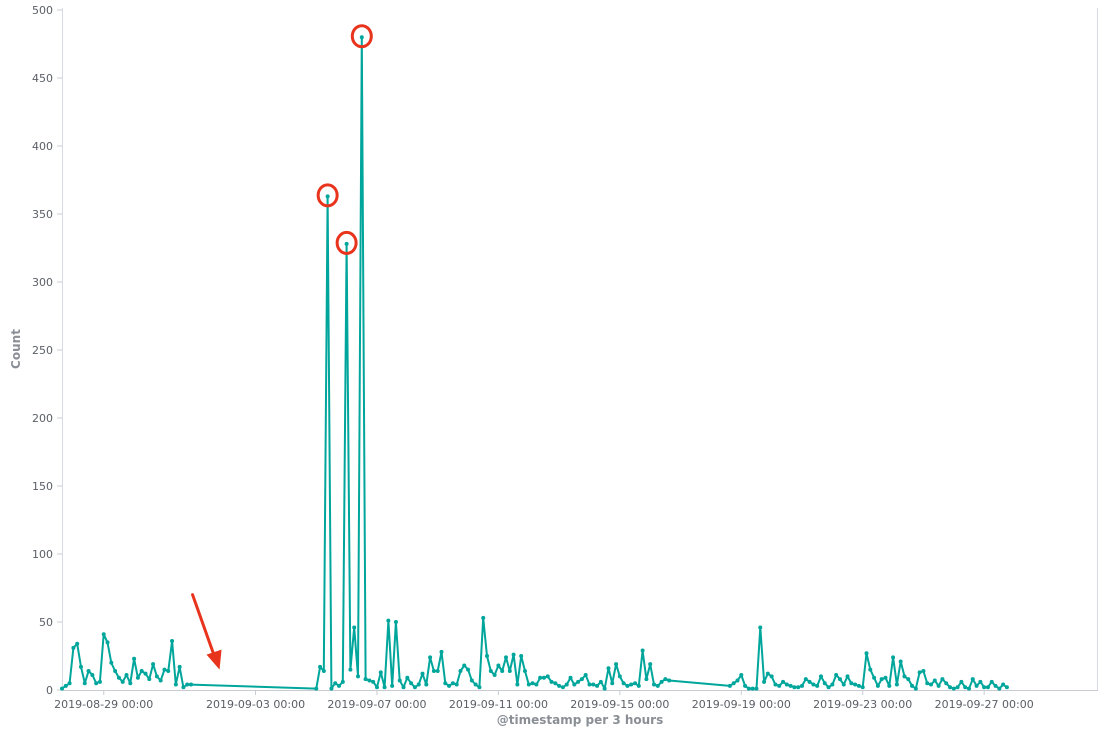 This screenshot has height=737, width=1106. Describe the element at coordinates (862, 704) in the screenshot. I see `x-tick-label: 2019-09-23 00:00` at that location.